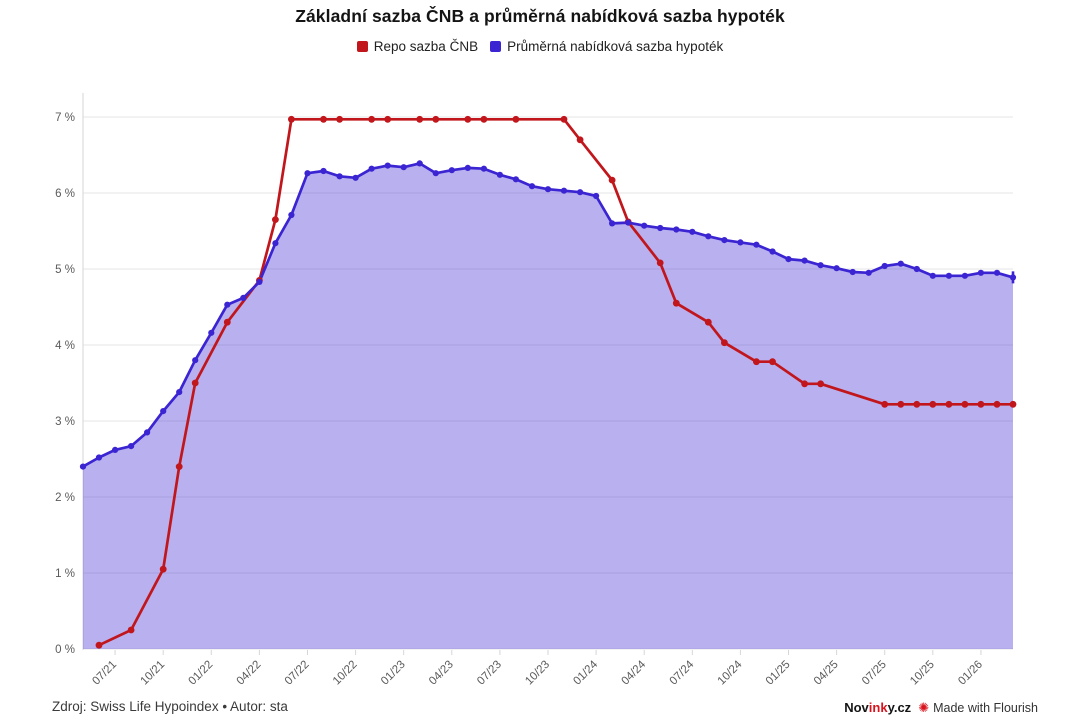 The width and height of the screenshot is (1080, 720). Describe the element at coordinates (978, 708) in the screenshot. I see `flourish-credit: ✺ Made with Flourish` at that location.